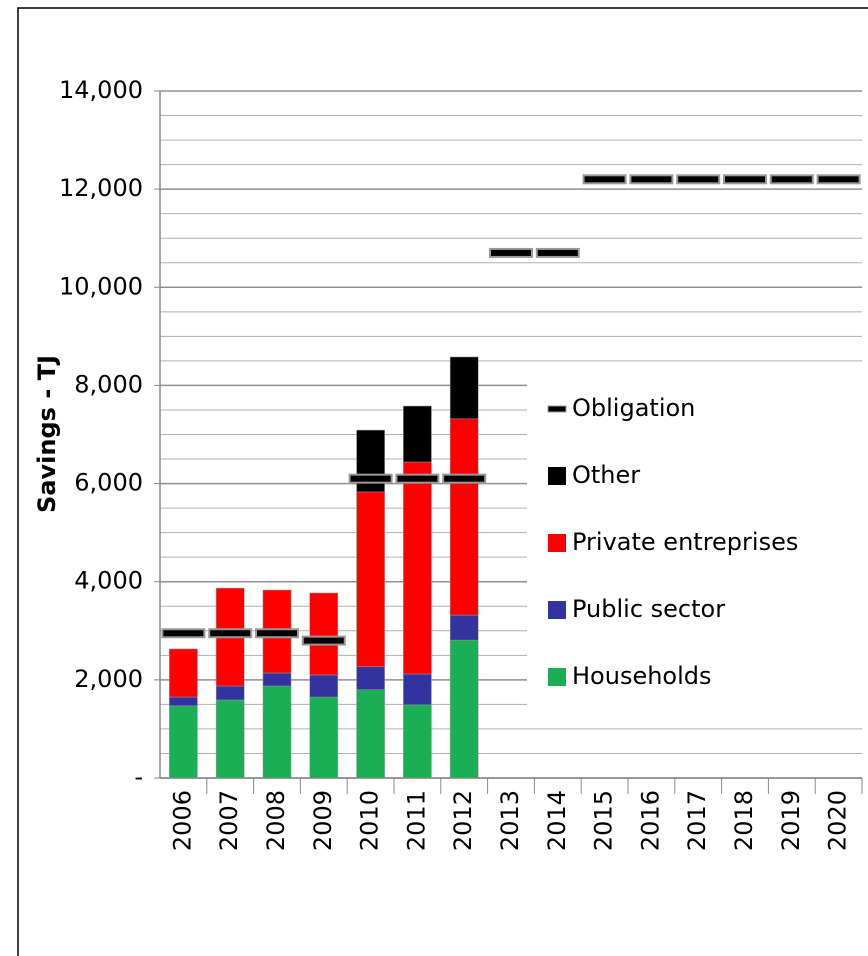 Image resolution: width=868 pixels, height=956 pixels. I want to click on x-tick-label: 2009, so click(323, 820).